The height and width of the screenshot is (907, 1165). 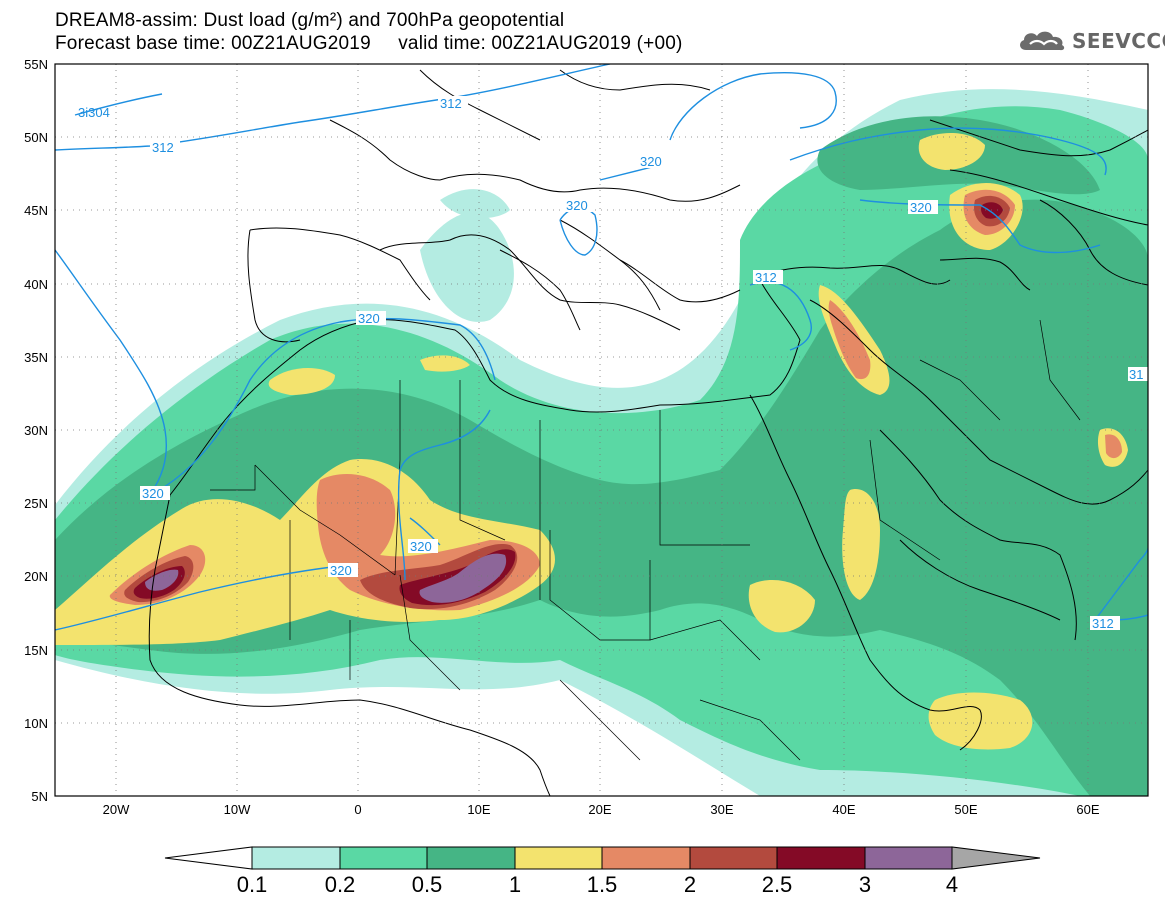 I want to click on lat-tick-label: 40N, so click(x=36, y=284).